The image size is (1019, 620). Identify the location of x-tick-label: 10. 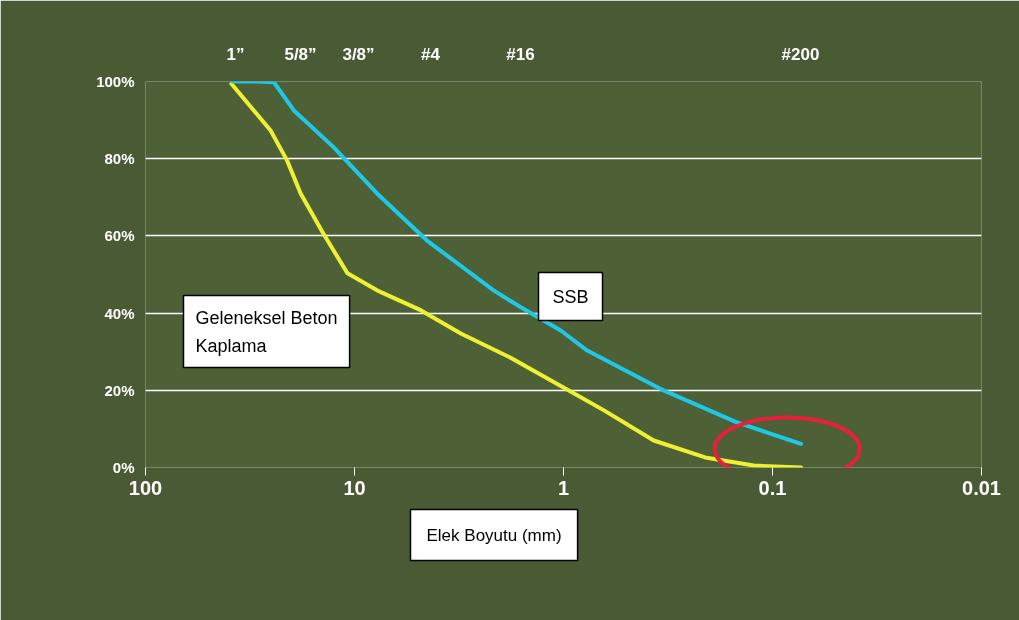
(354, 487).